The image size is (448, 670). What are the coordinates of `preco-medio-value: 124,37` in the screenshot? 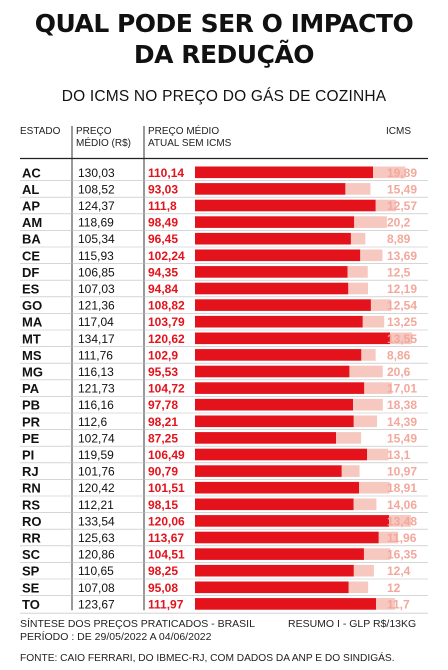 It's located at (96, 206).